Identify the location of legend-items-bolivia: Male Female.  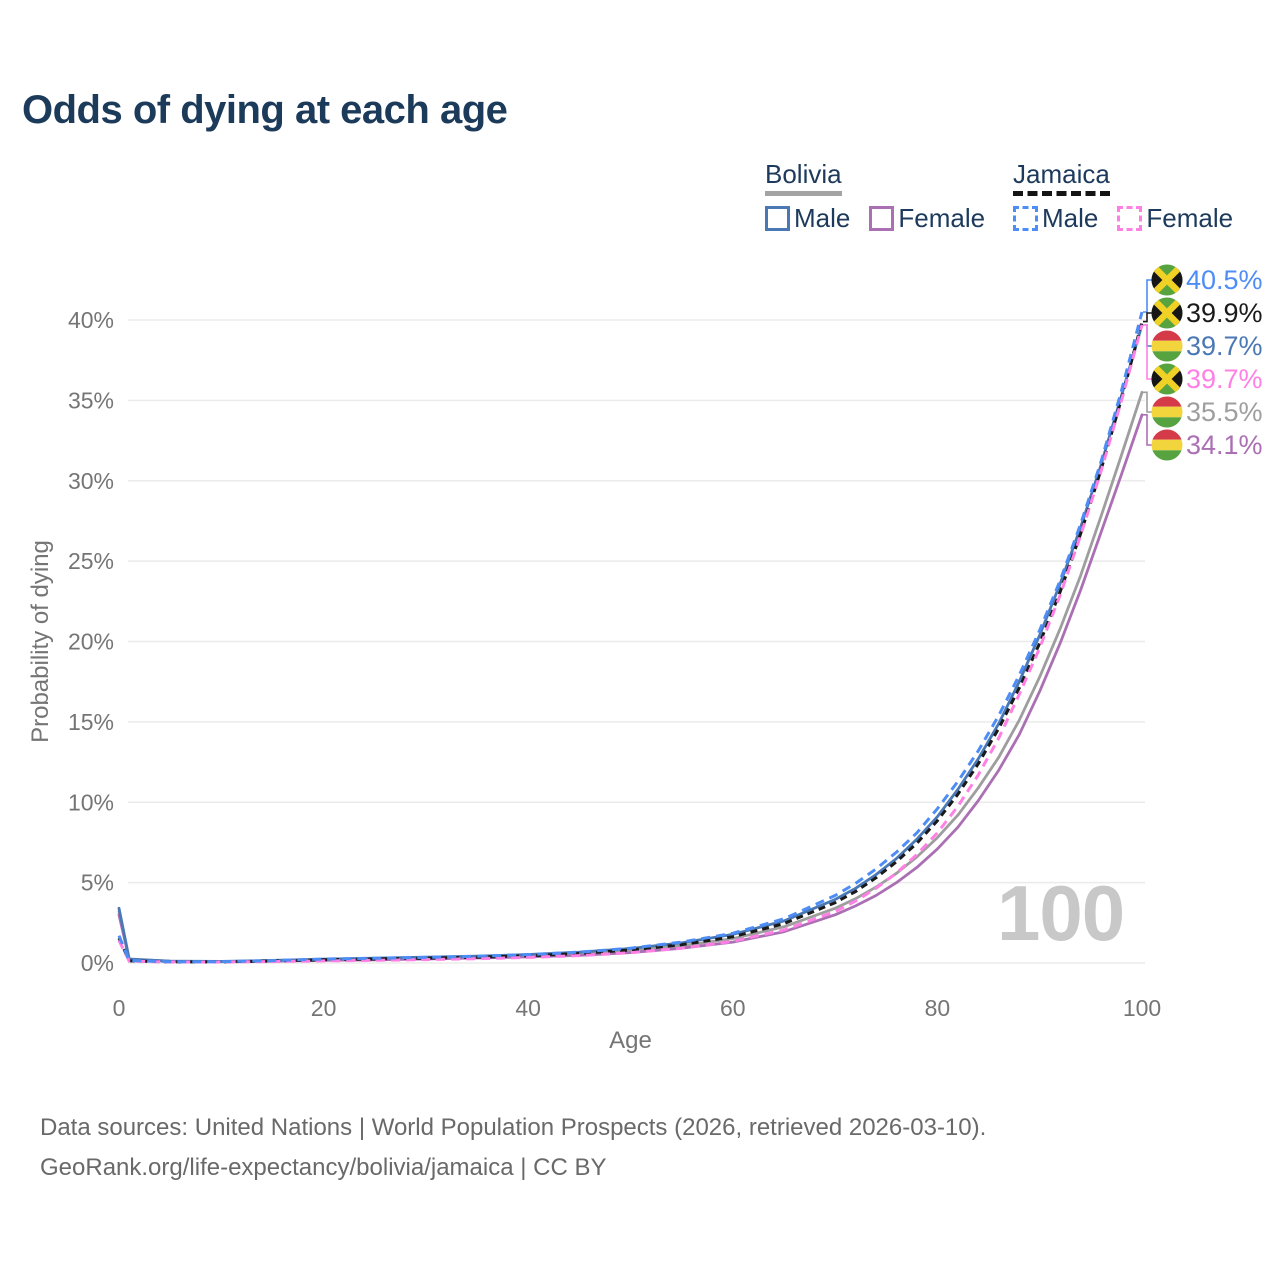
(884, 218).